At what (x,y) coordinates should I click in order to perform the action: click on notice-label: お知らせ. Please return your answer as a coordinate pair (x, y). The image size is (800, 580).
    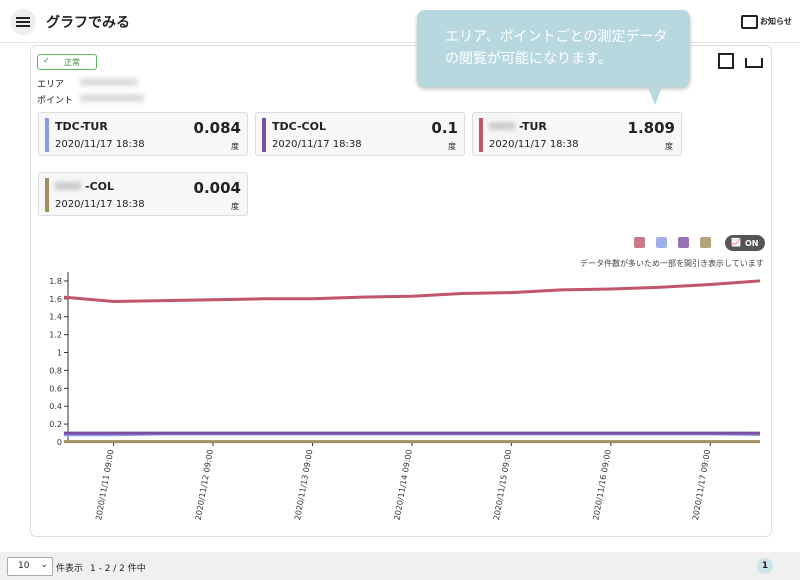
    Looking at the image, I should click on (776, 21).